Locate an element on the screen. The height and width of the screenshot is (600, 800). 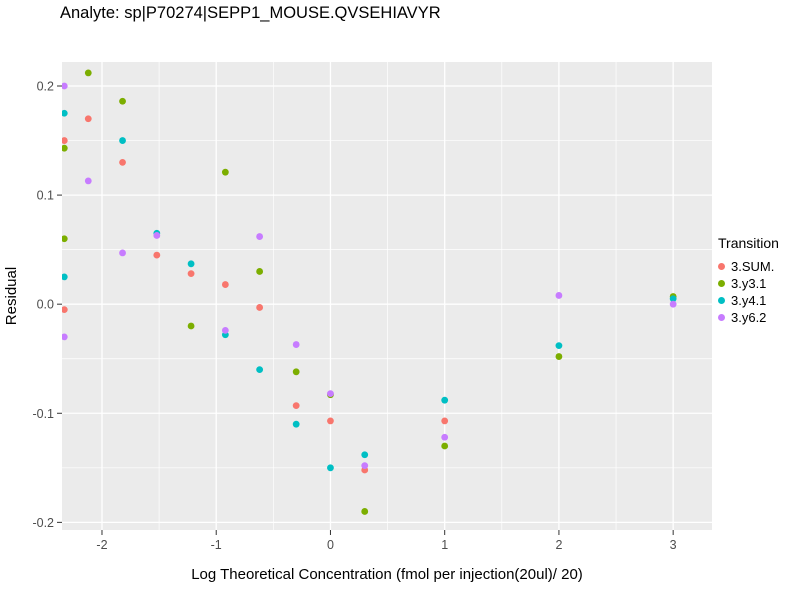
legend-item: 3.y4.1 is located at coordinates (748, 300).